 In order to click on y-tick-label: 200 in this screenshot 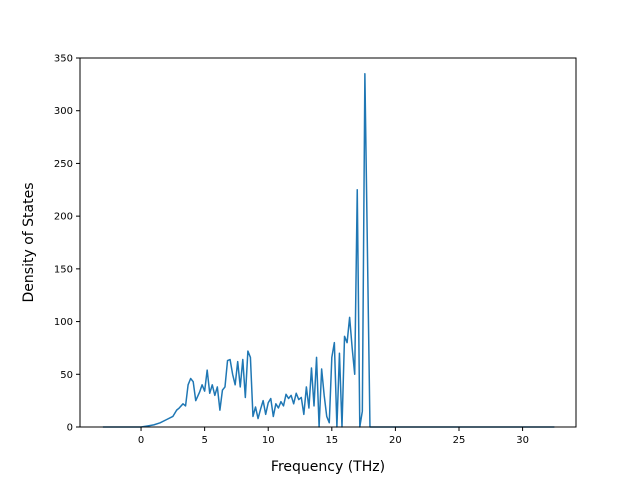, I will do `click(63, 217)`.